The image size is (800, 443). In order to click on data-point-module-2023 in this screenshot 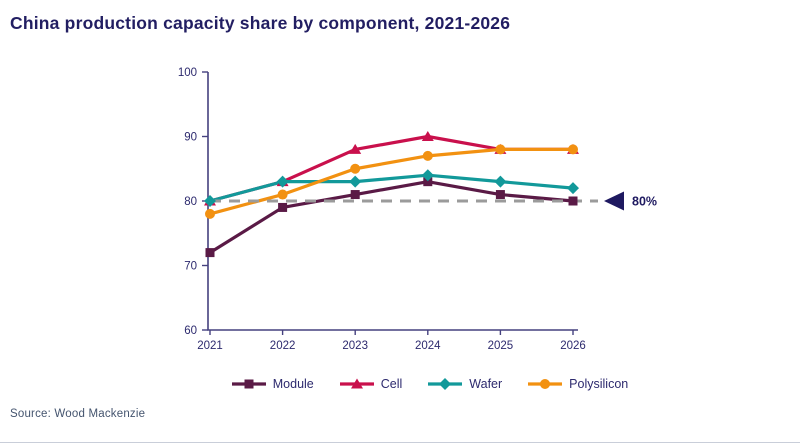, I will do `click(355, 195)`.